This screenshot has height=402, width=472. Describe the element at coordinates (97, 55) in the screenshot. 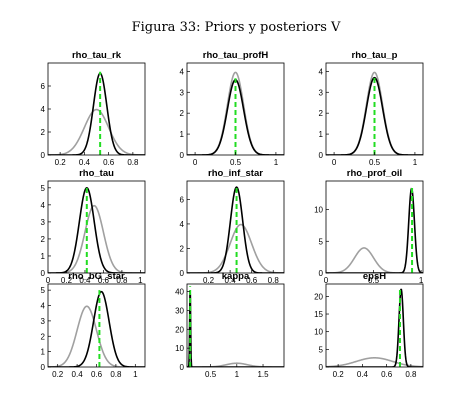

I see `panel-title: rho_tau_rk` at that location.